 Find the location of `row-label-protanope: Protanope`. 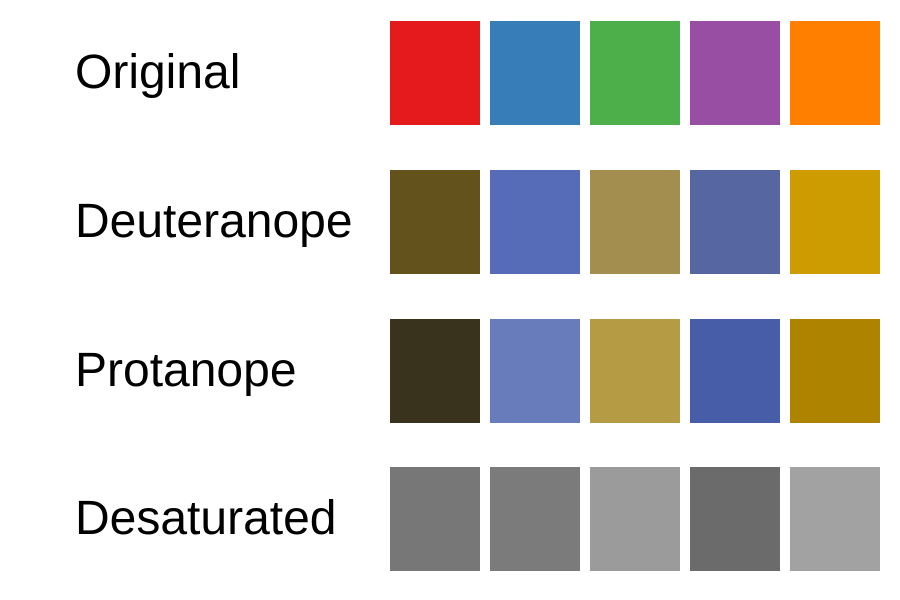

row-label-protanope: Protanope is located at coordinates (186, 370).